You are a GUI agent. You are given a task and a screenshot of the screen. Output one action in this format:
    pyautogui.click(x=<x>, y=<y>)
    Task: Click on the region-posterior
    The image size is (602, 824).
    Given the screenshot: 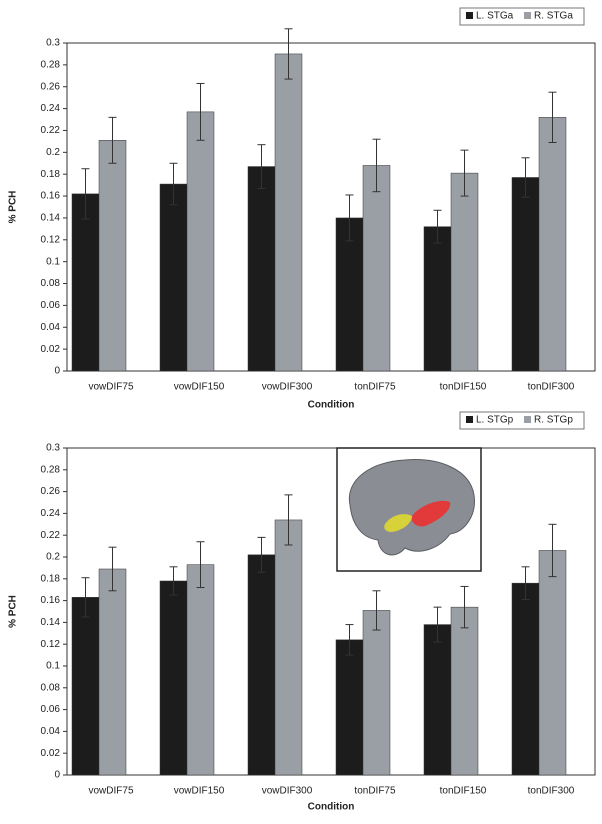 What is the action you would take?
    pyautogui.click(x=431, y=513)
    